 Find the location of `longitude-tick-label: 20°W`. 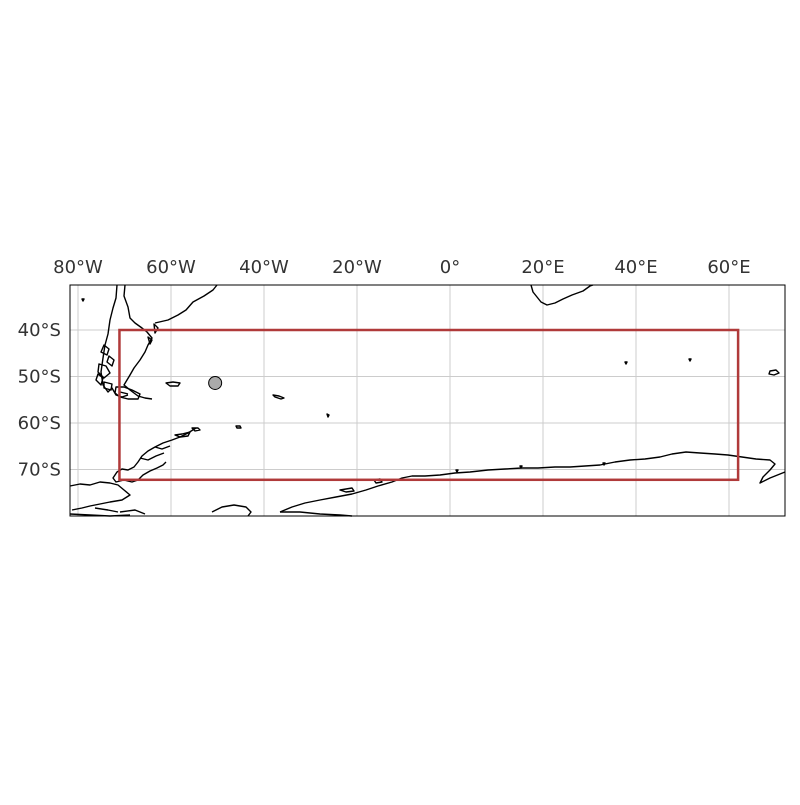

longitude-tick-label: 20°W is located at coordinates (357, 267).